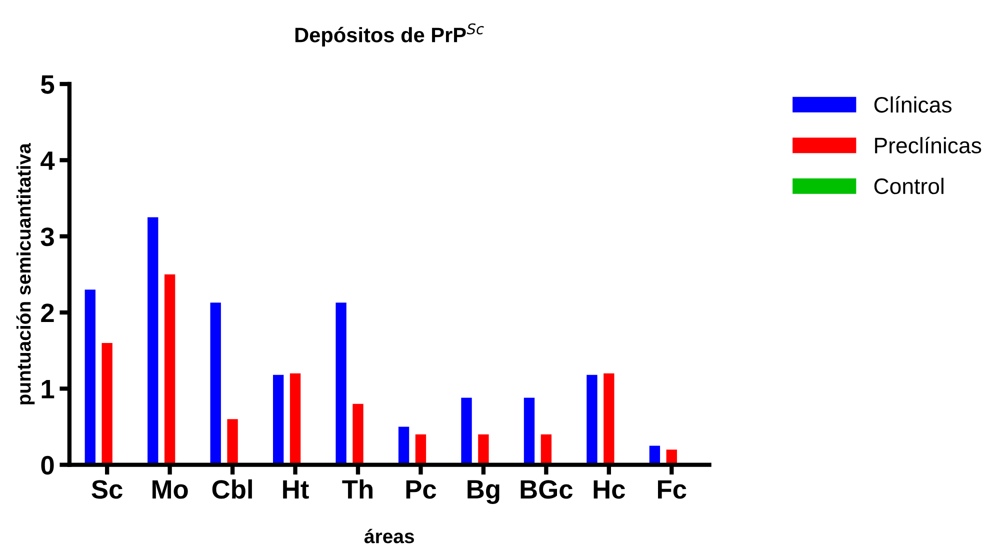  What do you see at coordinates (170, 489) in the screenshot?
I see `x-tick-label: Mo` at bounding box center [170, 489].